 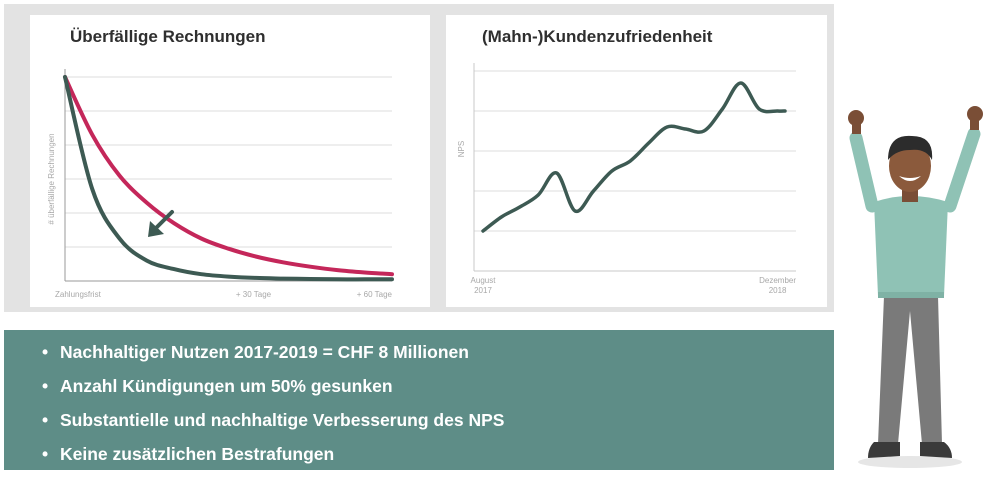 I want to click on x-tick-label: + 60 Tage, so click(x=375, y=294).